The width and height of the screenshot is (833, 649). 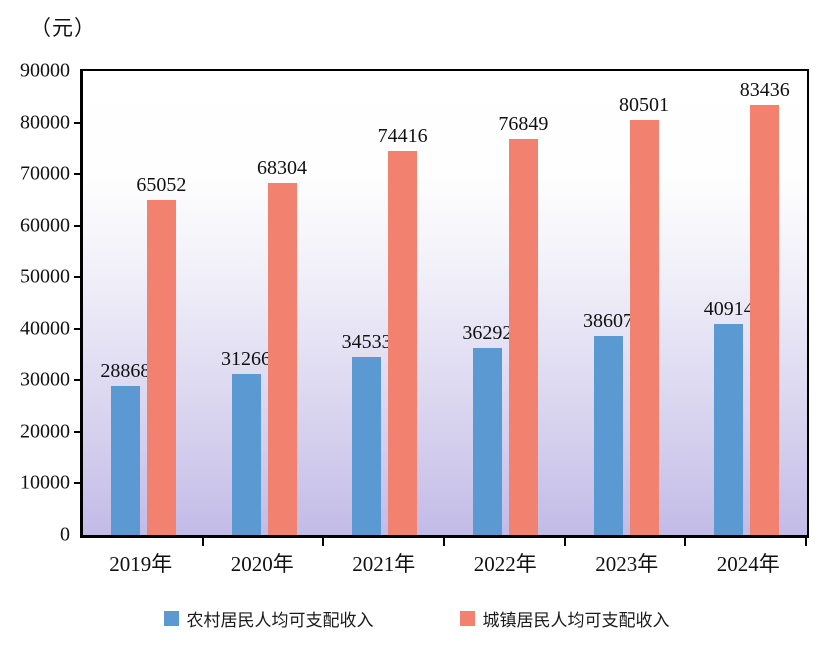 What do you see at coordinates (487, 332) in the screenshot?
I see `bar-value-label: 36292` at bounding box center [487, 332].